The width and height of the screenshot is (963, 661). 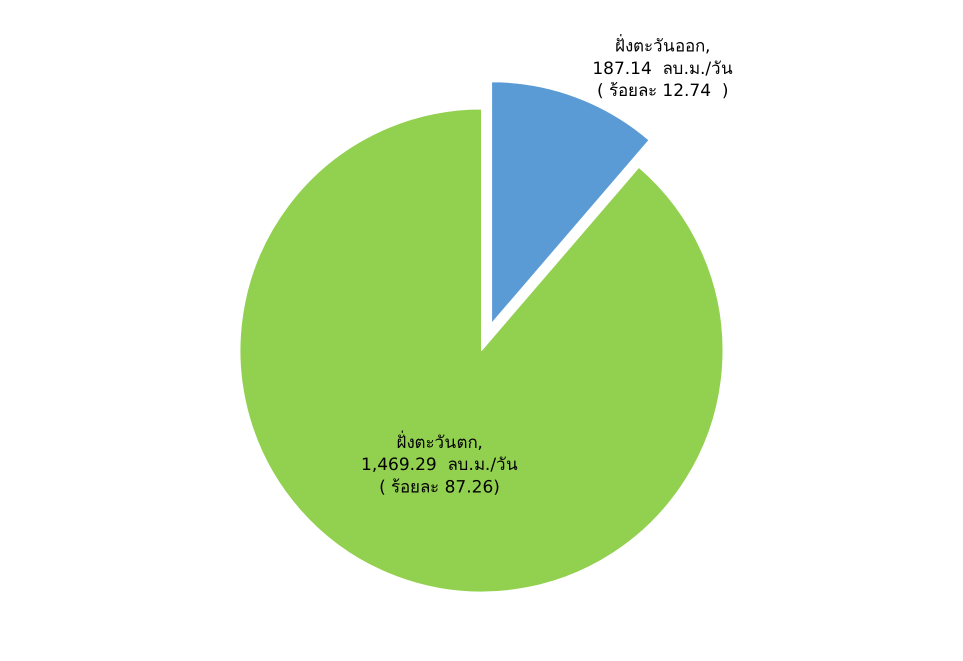 What do you see at coordinates (663, 67) in the screenshot?
I see `slice-label: ฝั่งตะวันออก, 187.14 ลบ.ม./วัน ( ร้อยละ 12.74 )` at bounding box center [663, 67].